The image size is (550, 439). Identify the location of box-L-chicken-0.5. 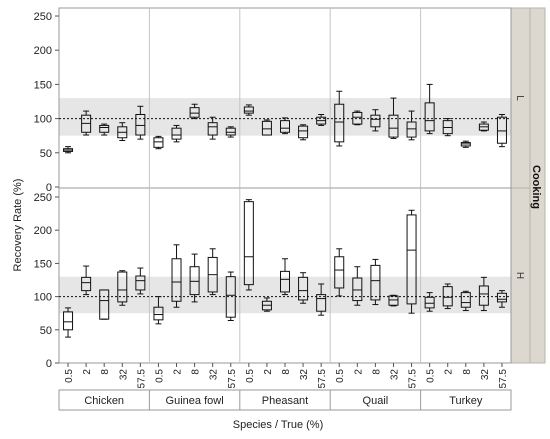
(68, 150).